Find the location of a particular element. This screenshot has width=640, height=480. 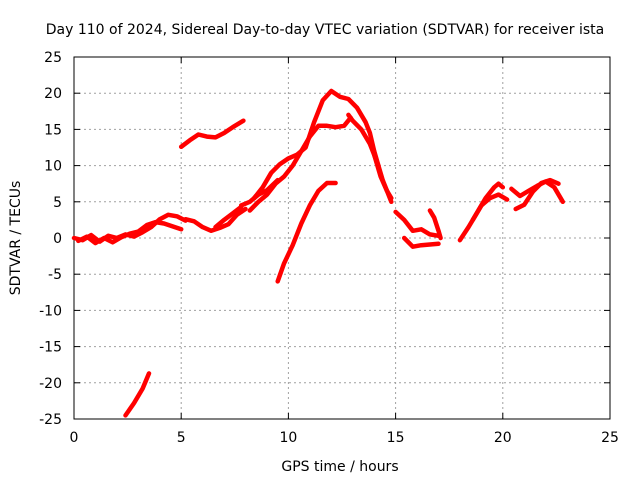

y-tick-label: -20 is located at coordinates (50, 384).